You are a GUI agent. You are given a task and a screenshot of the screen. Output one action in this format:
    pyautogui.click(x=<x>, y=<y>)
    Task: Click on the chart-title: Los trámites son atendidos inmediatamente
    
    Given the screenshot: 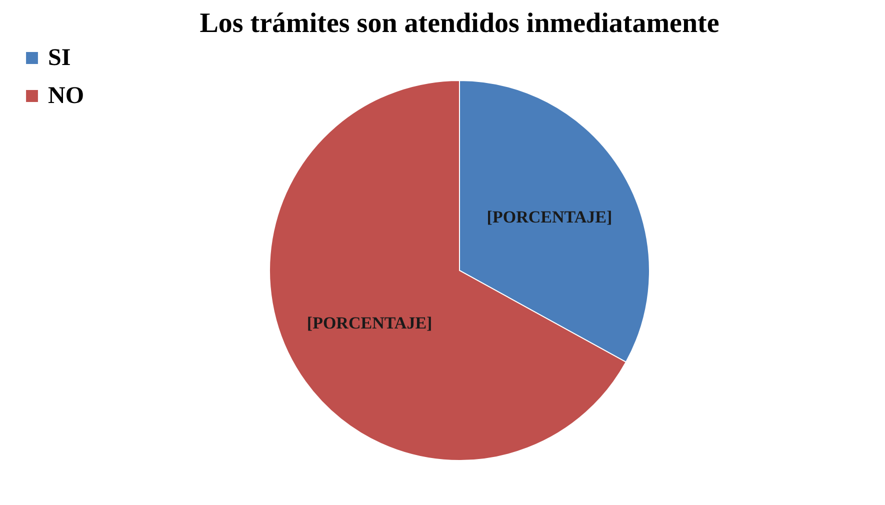 What is the action you would take?
    pyautogui.click(x=460, y=23)
    